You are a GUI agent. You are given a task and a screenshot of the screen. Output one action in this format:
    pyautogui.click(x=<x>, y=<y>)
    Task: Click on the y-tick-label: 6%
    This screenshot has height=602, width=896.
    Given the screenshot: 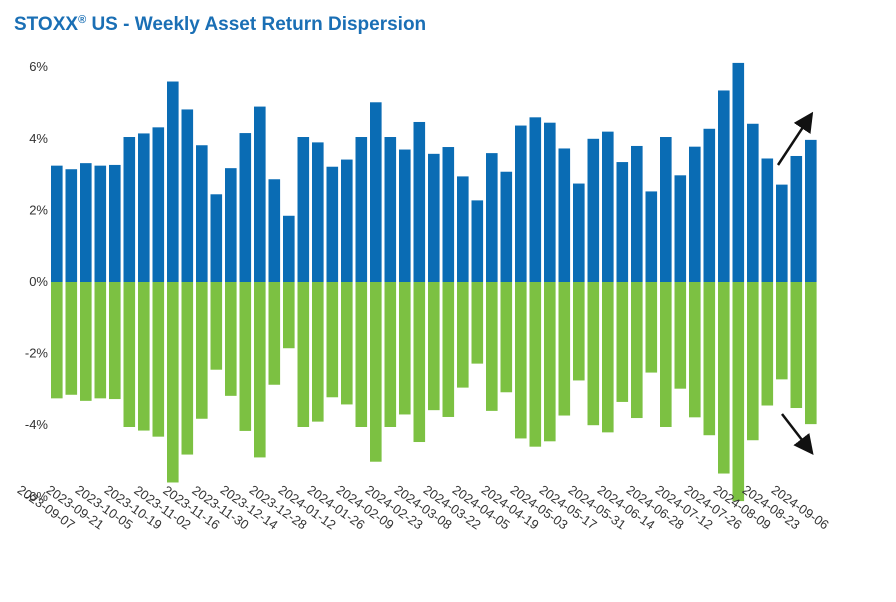 What is the action you would take?
    pyautogui.click(x=38, y=66)
    